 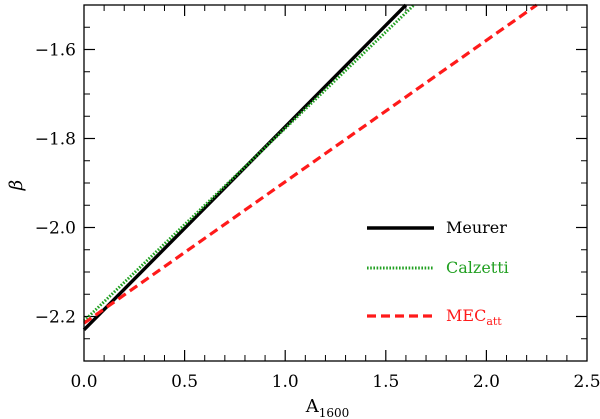 I want to click on y-axis-label: β, so click(x=16, y=185).